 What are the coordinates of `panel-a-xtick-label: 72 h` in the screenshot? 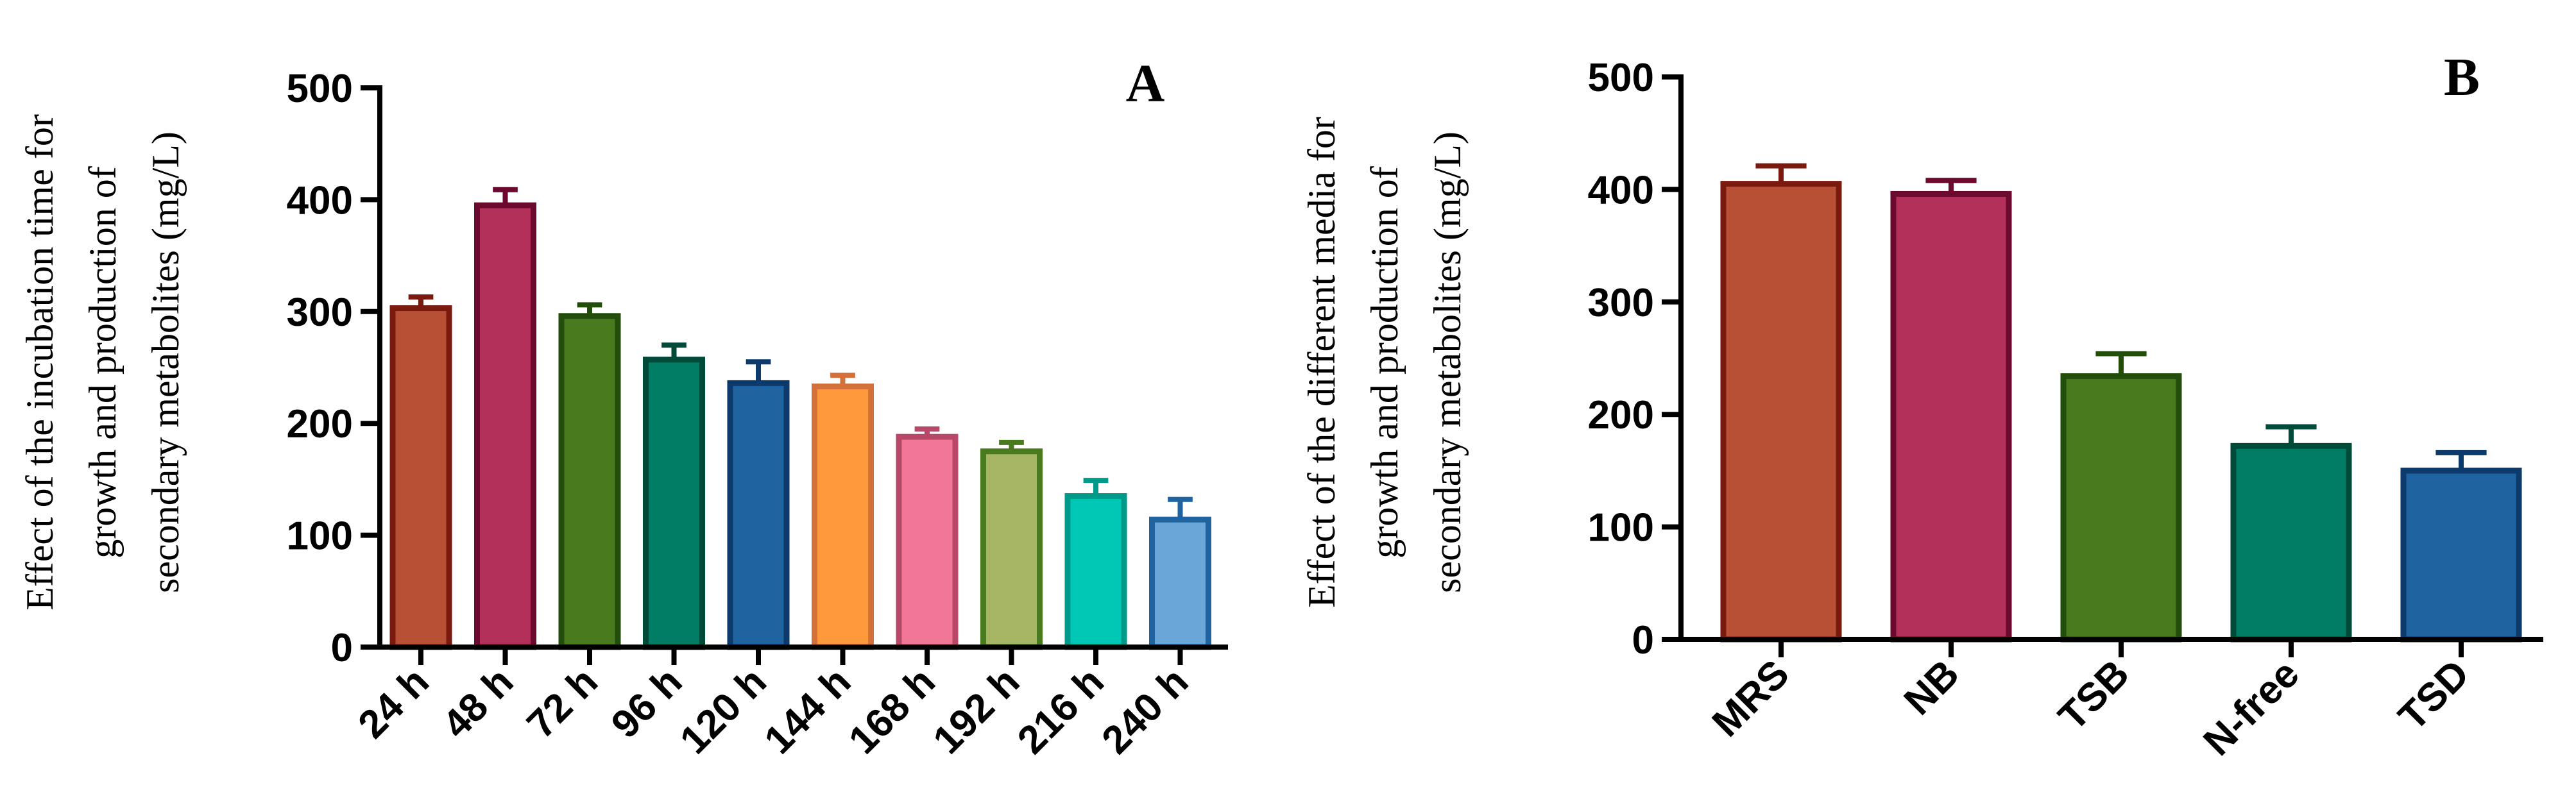 It's located at (562, 703).